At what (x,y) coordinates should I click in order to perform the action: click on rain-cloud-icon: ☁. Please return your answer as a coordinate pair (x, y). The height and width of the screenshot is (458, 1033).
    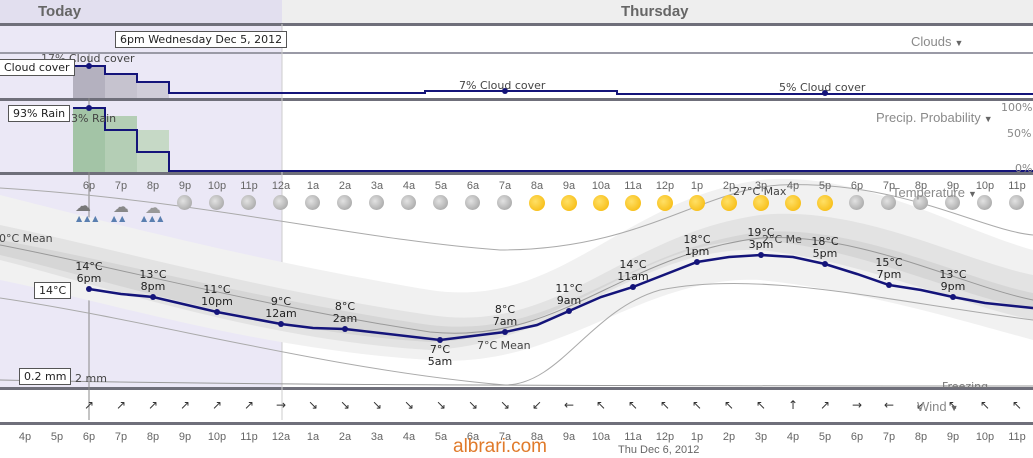
    Looking at the image, I should click on (121, 206).